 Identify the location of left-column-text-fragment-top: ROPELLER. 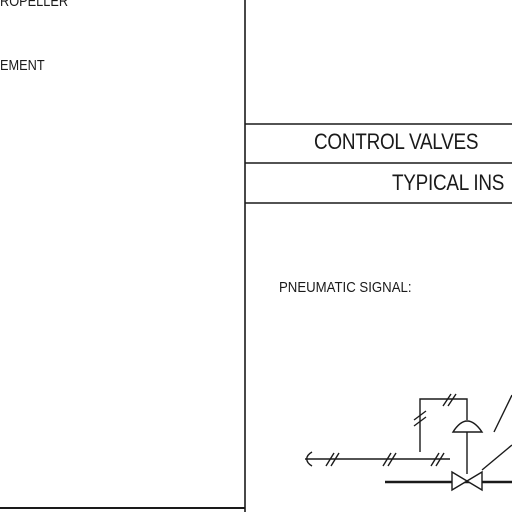
(34, 5).